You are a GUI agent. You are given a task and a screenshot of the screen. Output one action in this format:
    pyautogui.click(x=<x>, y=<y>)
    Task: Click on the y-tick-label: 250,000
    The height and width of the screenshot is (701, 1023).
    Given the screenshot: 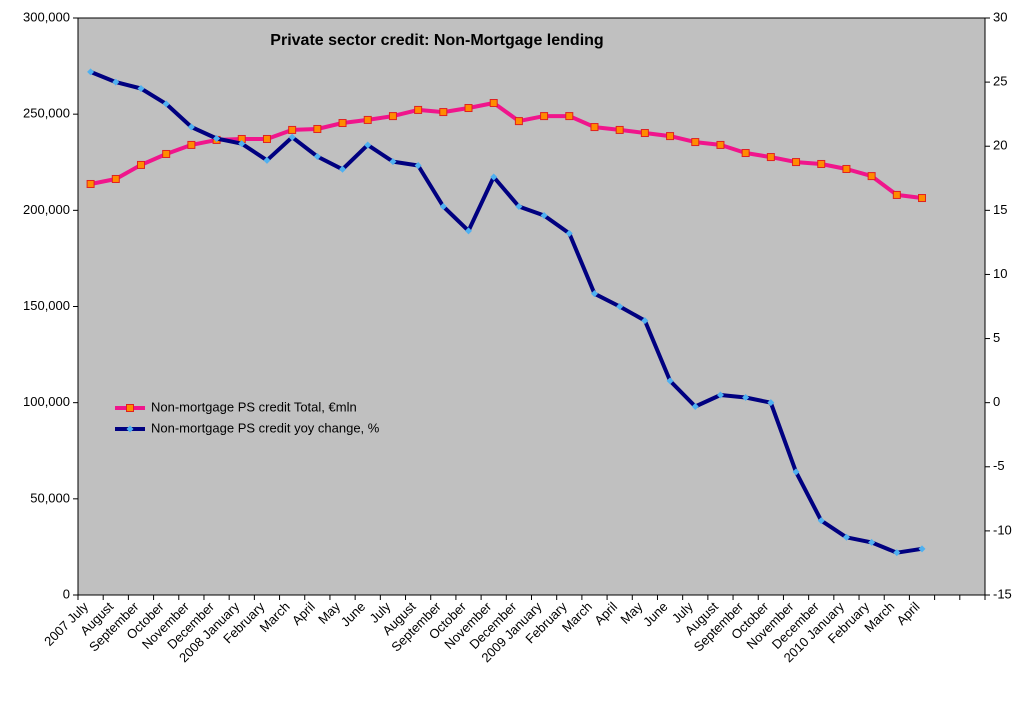 What is the action you would take?
    pyautogui.click(x=46, y=113)
    